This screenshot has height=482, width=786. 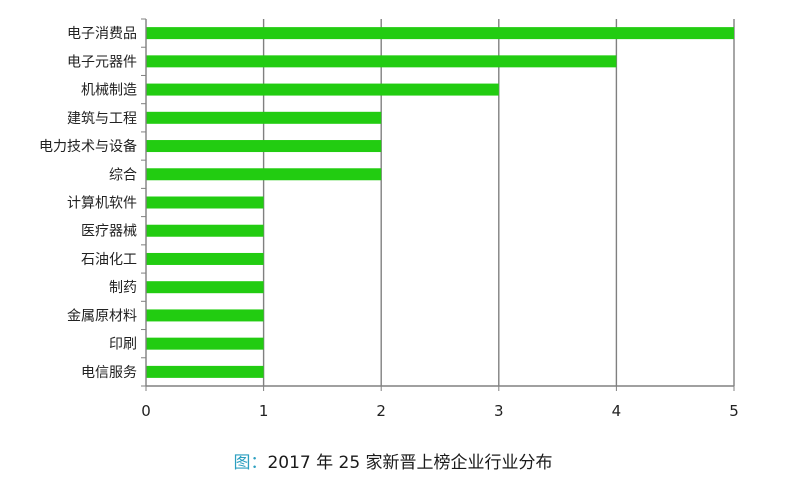 What do you see at coordinates (109, 260) in the screenshot?
I see `category-label: 石油化工` at bounding box center [109, 260].